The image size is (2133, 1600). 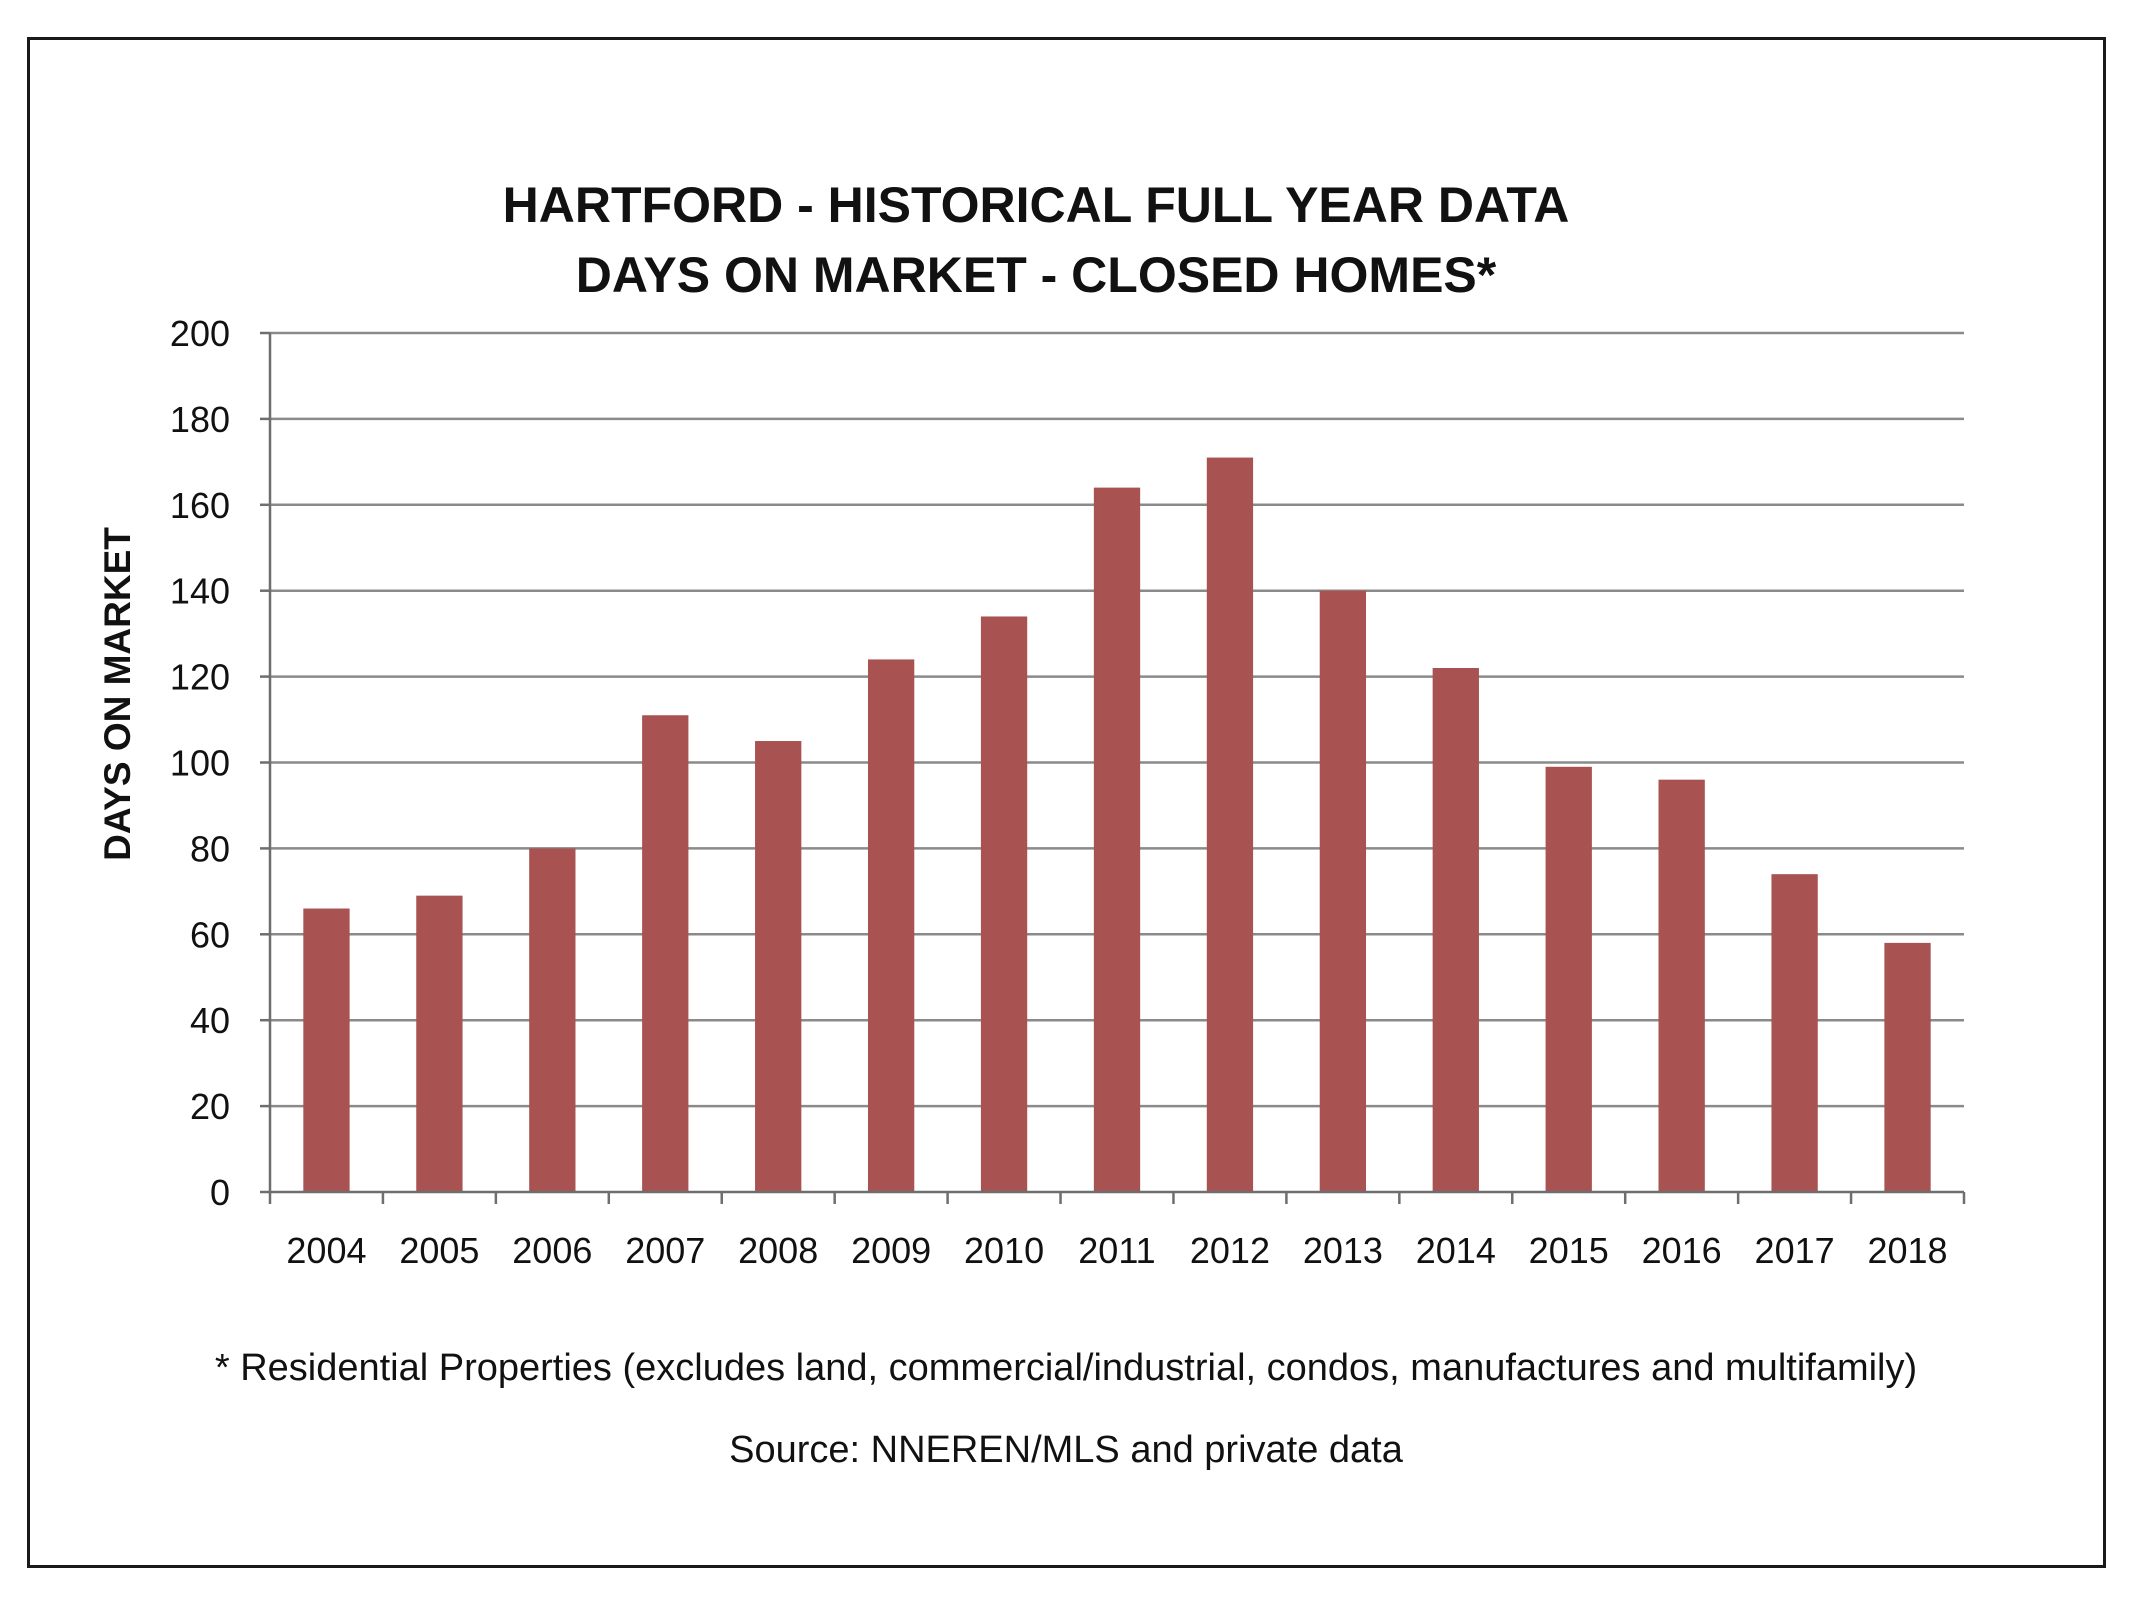 What do you see at coordinates (200, 591) in the screenshot?
I see `y-tick-label: 140` at bounding box center [200, 591].